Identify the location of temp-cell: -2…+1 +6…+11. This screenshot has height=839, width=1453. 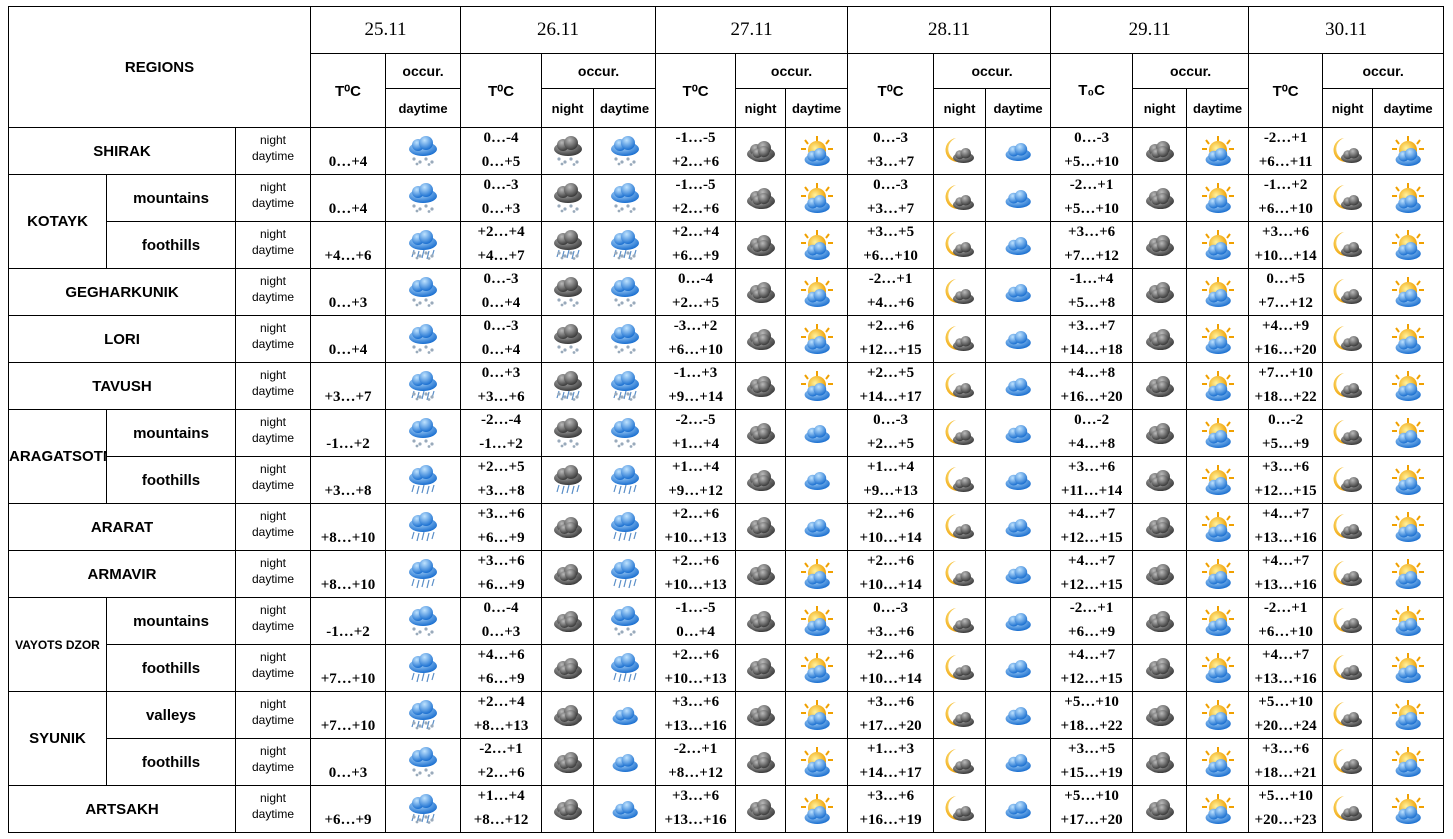
(1286, 151).